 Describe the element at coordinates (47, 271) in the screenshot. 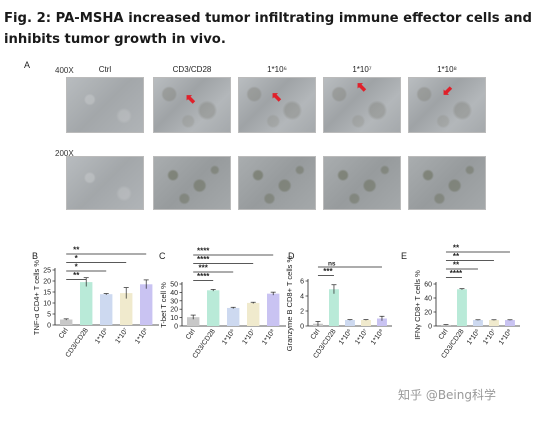

I see `y-tick-label: 25` at that location.